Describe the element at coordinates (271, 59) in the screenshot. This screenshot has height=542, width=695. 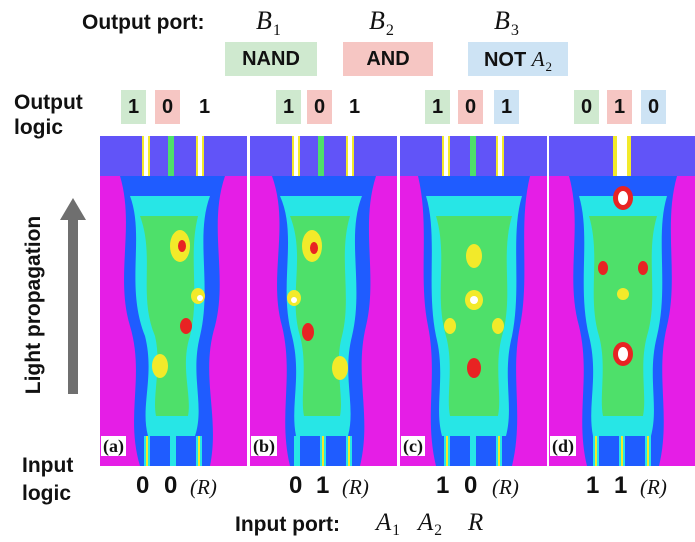
I see `gate-nand-badge: NAND` at that location.